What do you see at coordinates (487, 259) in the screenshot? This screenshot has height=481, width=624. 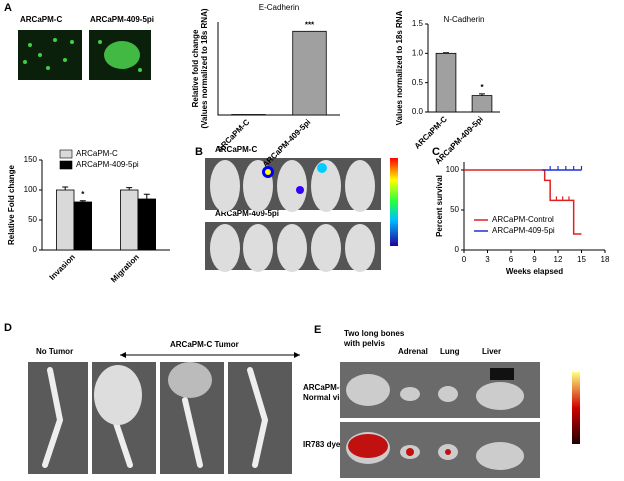 I see `x-tick-label: 3` at bounding box center [487, 259].